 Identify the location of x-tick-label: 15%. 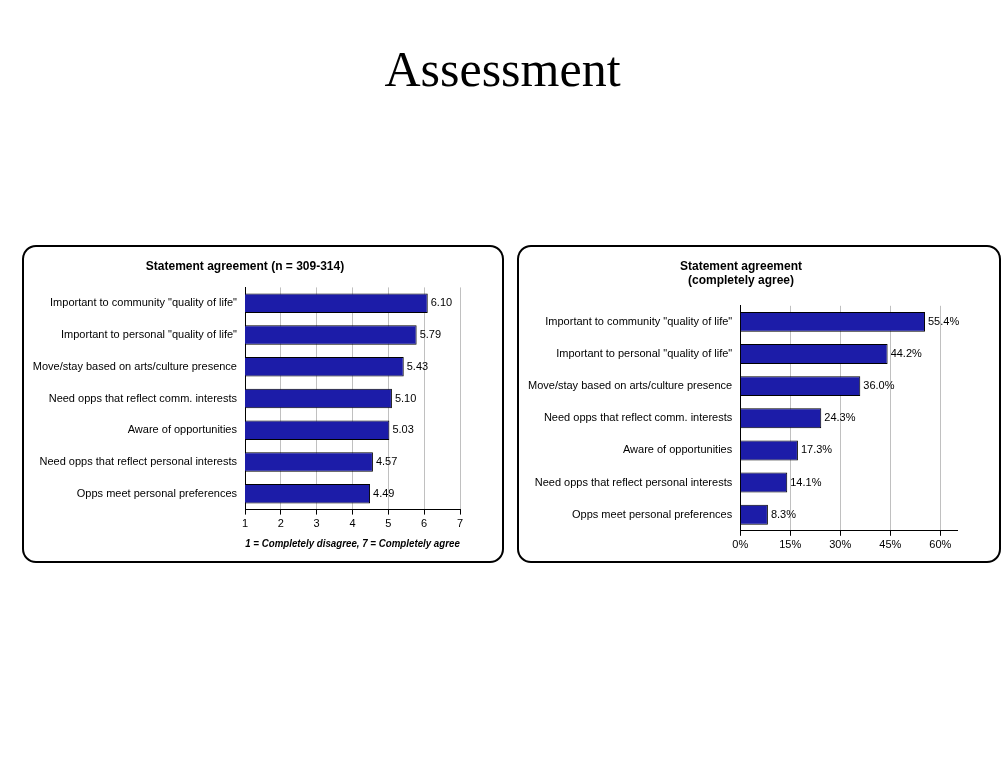
(790, 544).